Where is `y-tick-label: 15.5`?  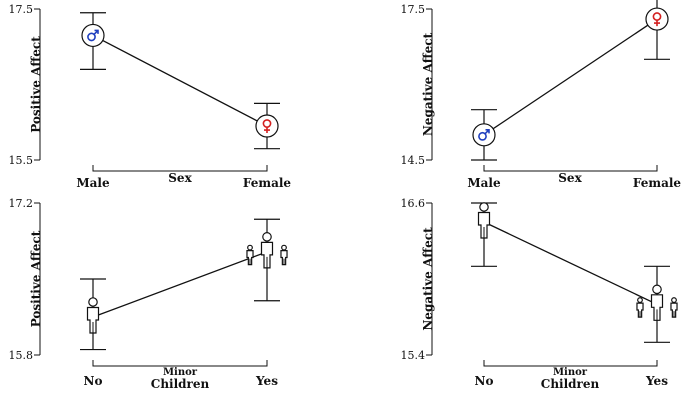 y-tick-label: 15.5 is located at coordinates (21, 160).